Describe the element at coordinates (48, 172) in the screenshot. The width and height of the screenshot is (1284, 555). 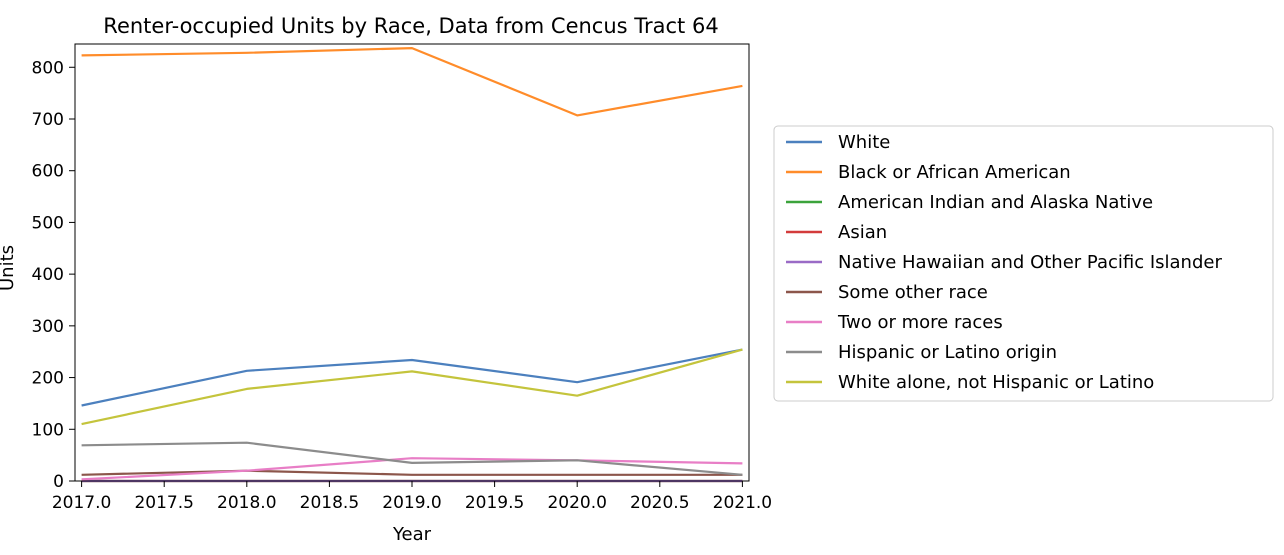
I see `y-tick-label: 600` at that location.